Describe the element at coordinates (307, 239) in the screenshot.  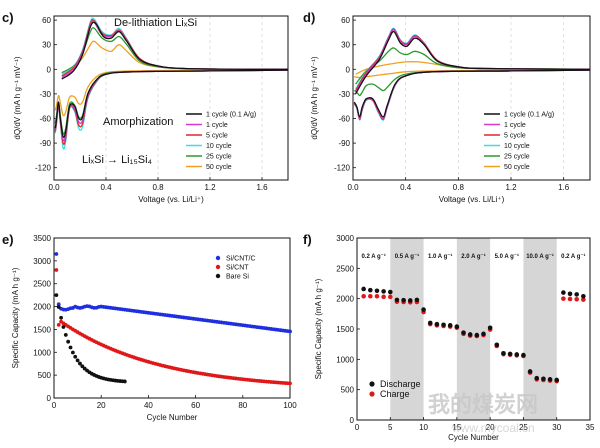
I see `panel-label: f)` at that location.